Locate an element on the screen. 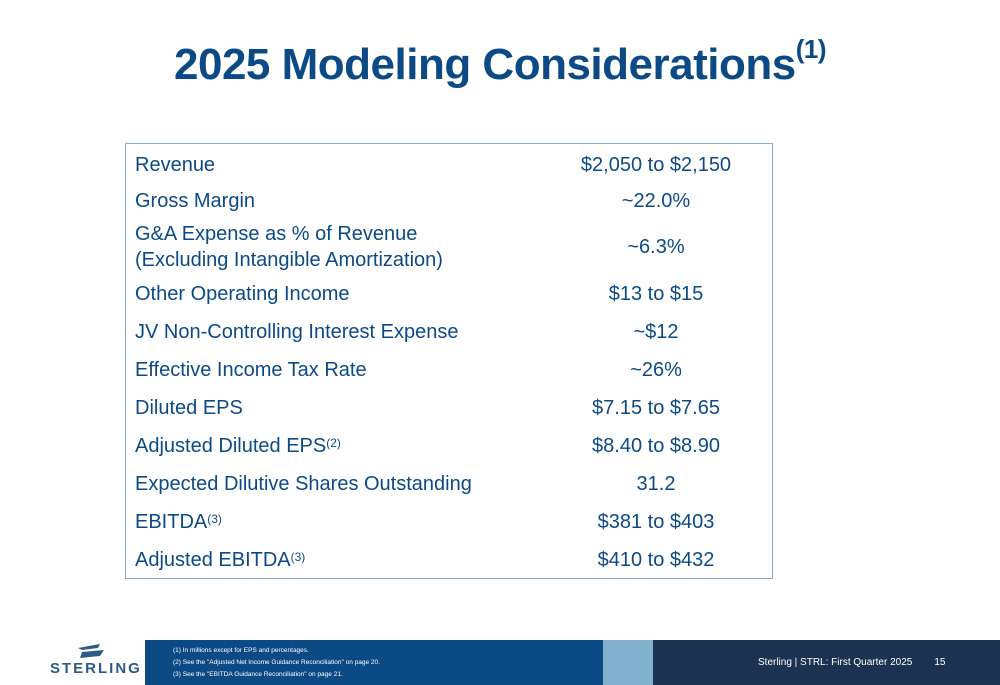 This screenshot has height=685, width=1000. footer-notes-panel is located at coordinates (374, 662).